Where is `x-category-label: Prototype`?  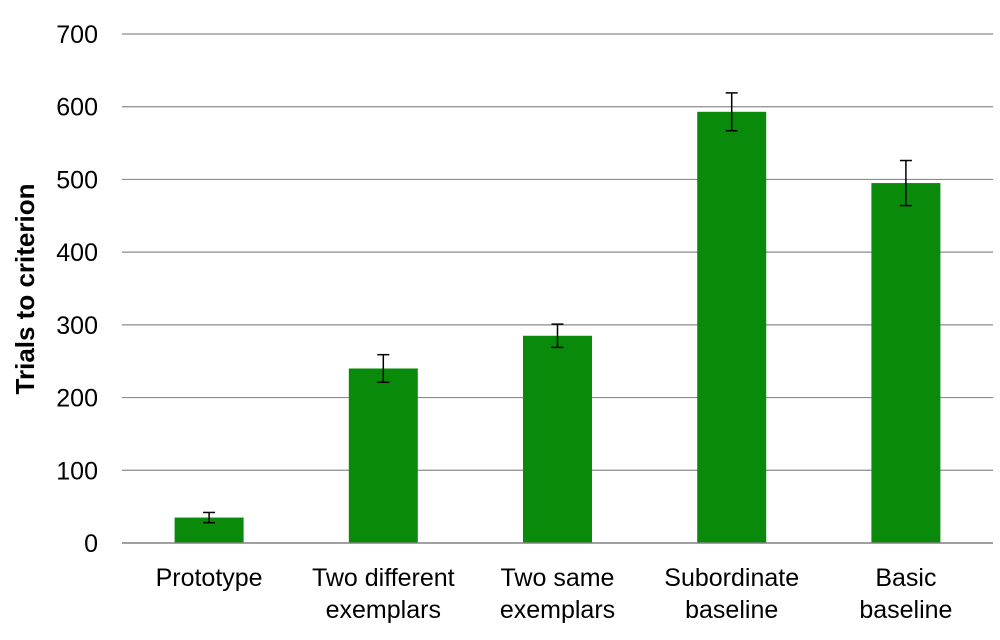 x-category-label: Prototype is located at coordinates (209, 578).